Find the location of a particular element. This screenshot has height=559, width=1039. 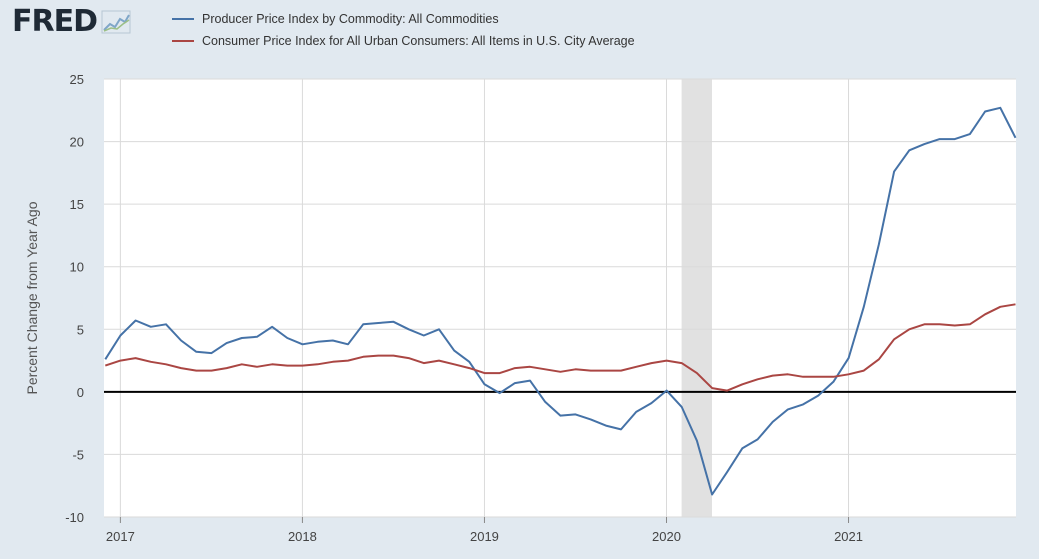

fred-chart-icon is located at coordinates (116, 21).